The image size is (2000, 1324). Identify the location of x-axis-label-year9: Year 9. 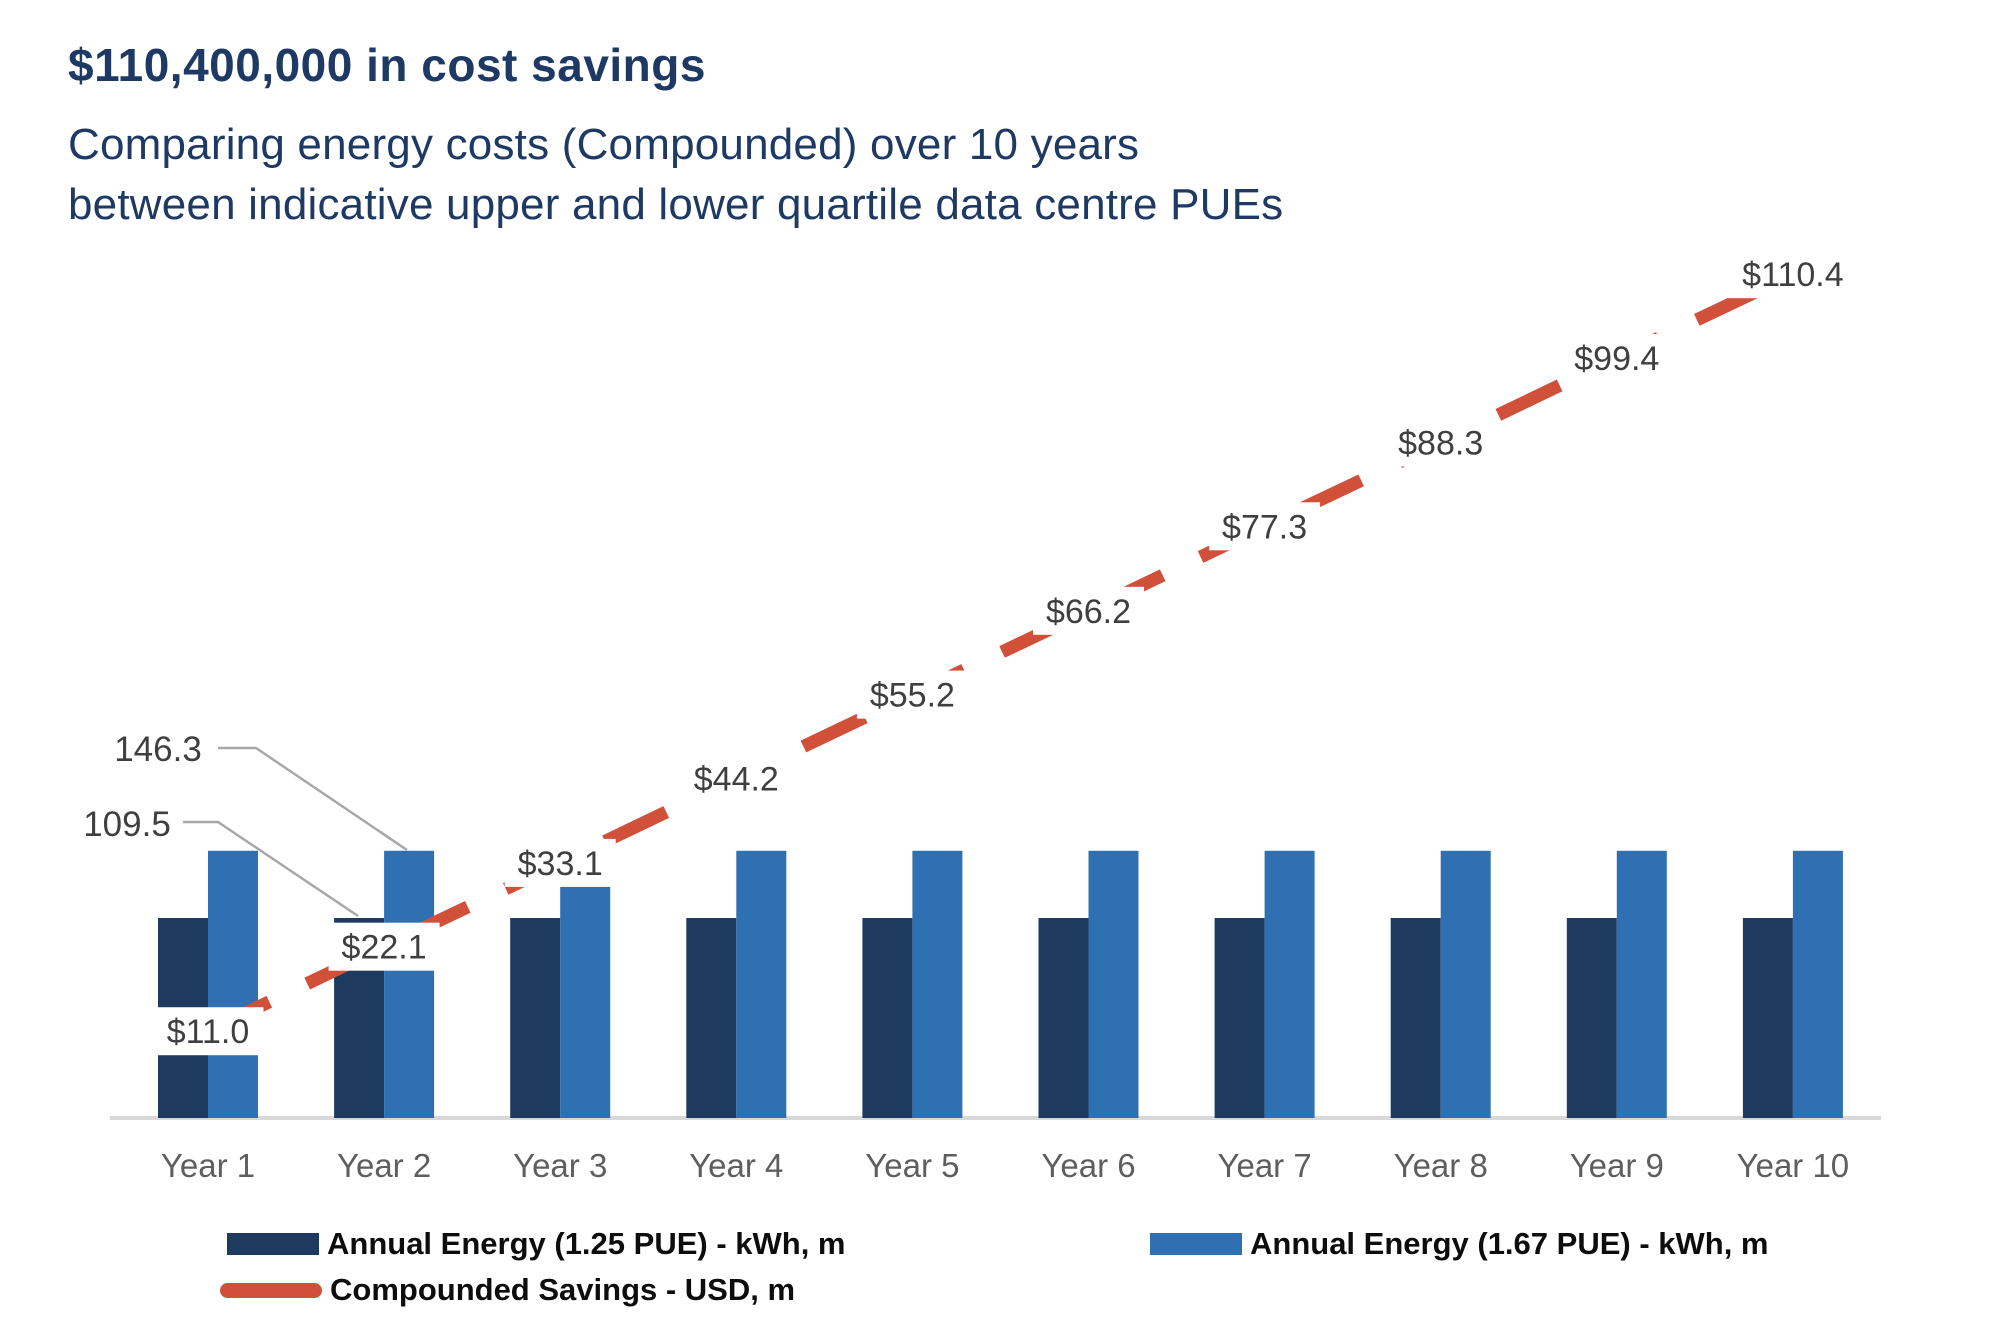
(1617, 1165).